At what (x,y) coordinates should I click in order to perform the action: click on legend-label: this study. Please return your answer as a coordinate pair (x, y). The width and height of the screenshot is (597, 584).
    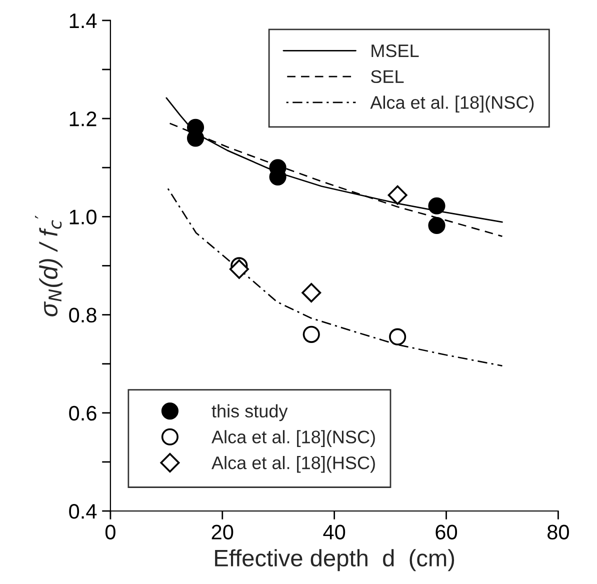
    Looking at the image, I should click on (250, 413).